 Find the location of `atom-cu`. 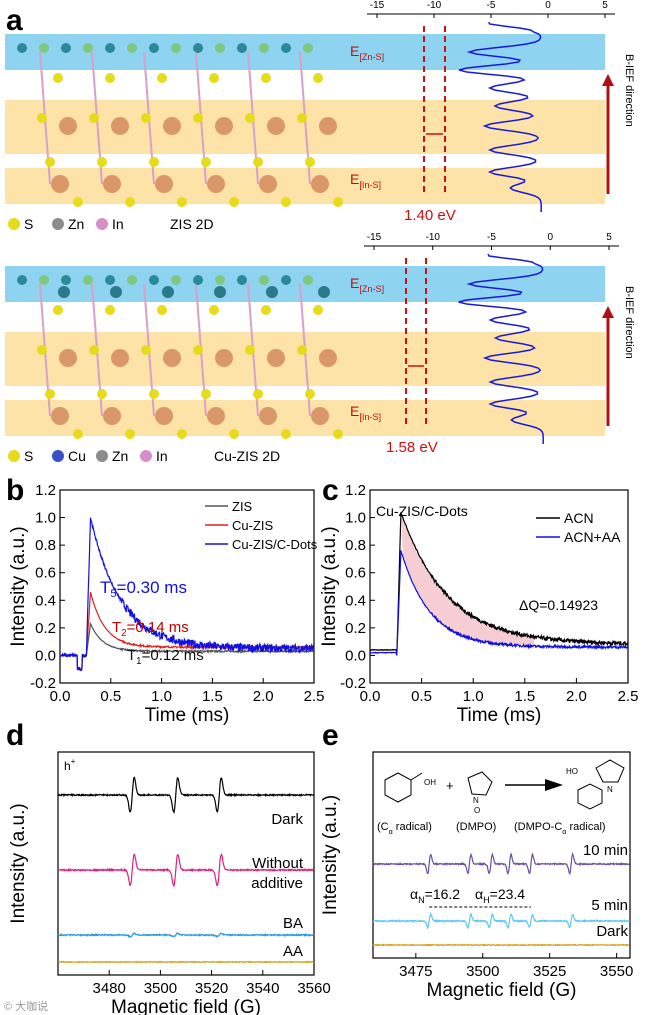

atom-cu is located at coordinates (324, 292).